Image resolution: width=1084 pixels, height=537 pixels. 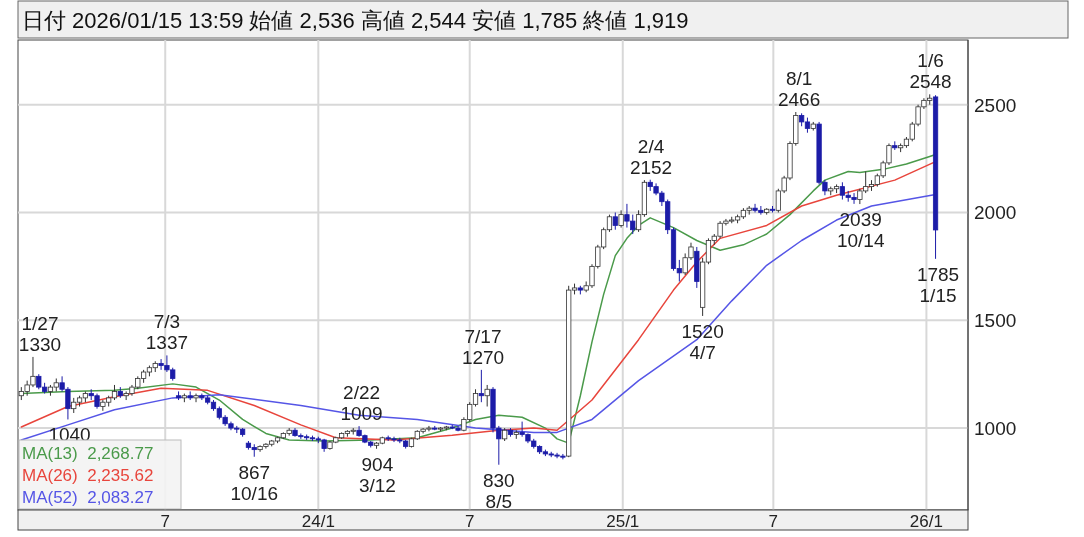 I want to click on text: MA(26) 2,235.62, so click(x=88, y=475).